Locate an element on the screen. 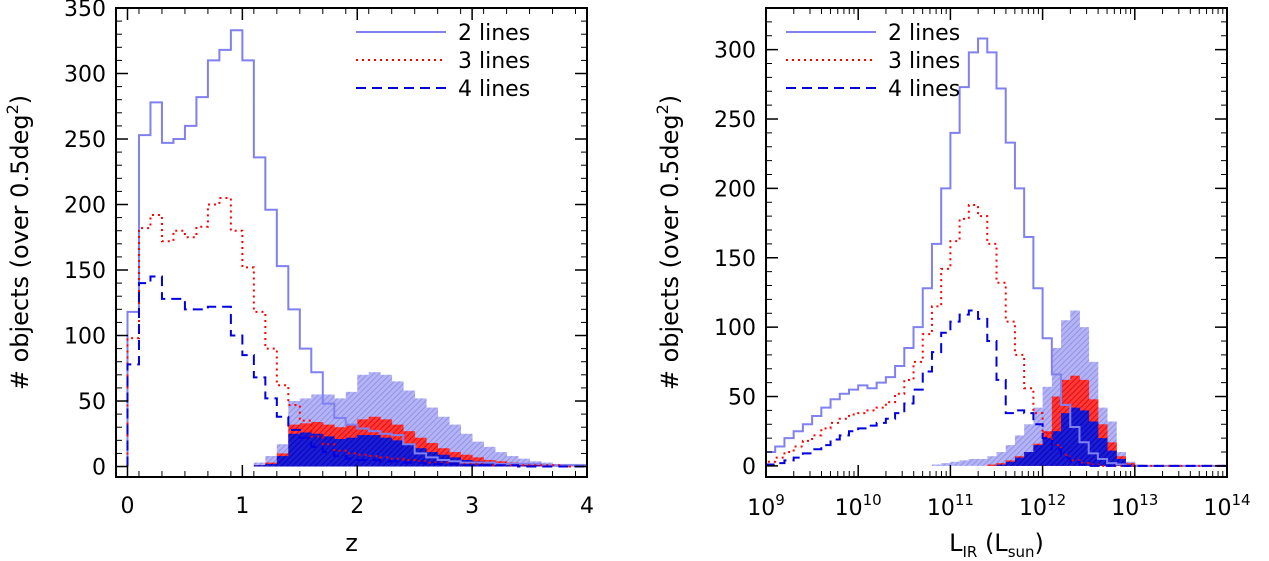 The height and width of the screenshot is (561, 1269). series-line-4-lines is located at coordinates (996, 388).